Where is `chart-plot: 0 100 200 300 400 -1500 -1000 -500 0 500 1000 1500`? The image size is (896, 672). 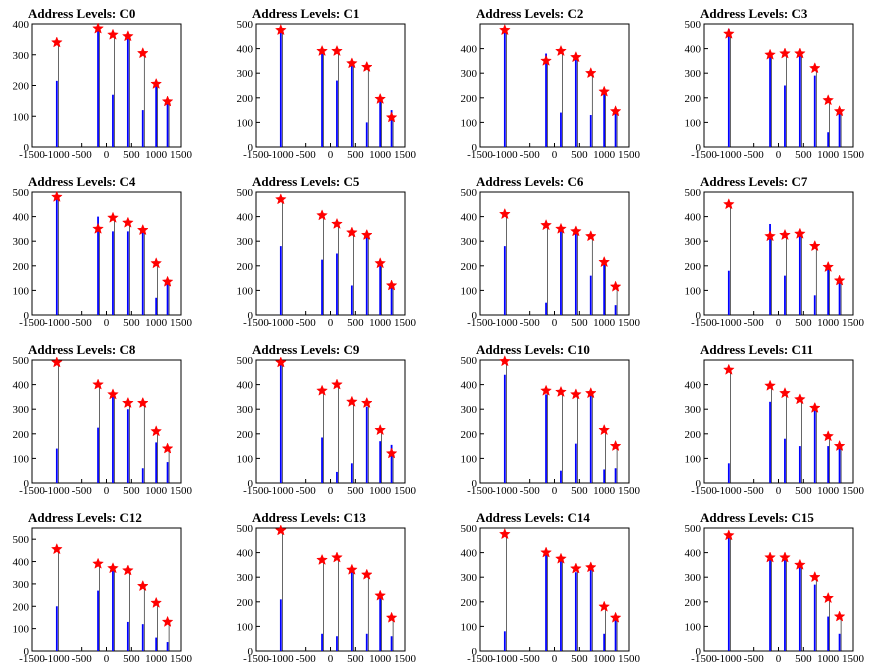 chart-plot: 0 100 200 300 400 -1500 -1000 -500 0 500 1000 1500 is located at coordinates (103, 90).